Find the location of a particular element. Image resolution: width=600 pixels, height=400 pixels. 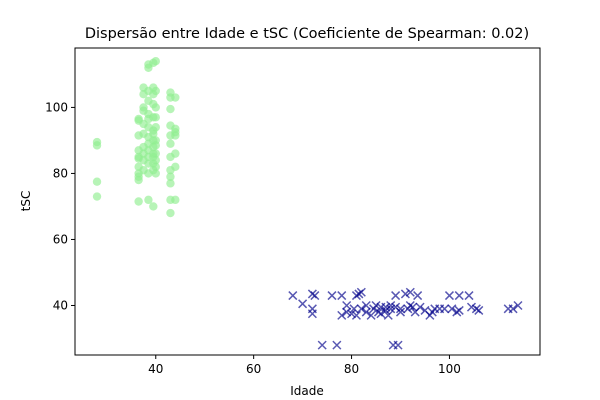

x-tick-label: 60 is located at coordinates (253, 369).